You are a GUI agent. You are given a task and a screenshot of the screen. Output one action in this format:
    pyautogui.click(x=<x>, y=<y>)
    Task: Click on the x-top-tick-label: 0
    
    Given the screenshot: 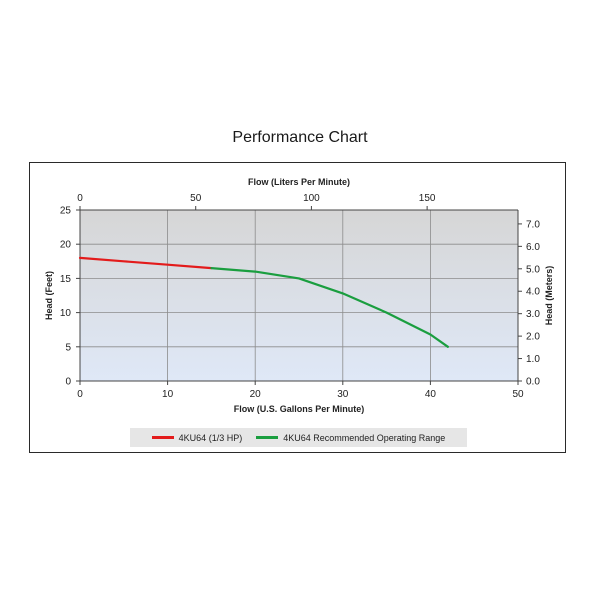 What is the action you would take?
    pyautogui.click(x=80, y=198)
    